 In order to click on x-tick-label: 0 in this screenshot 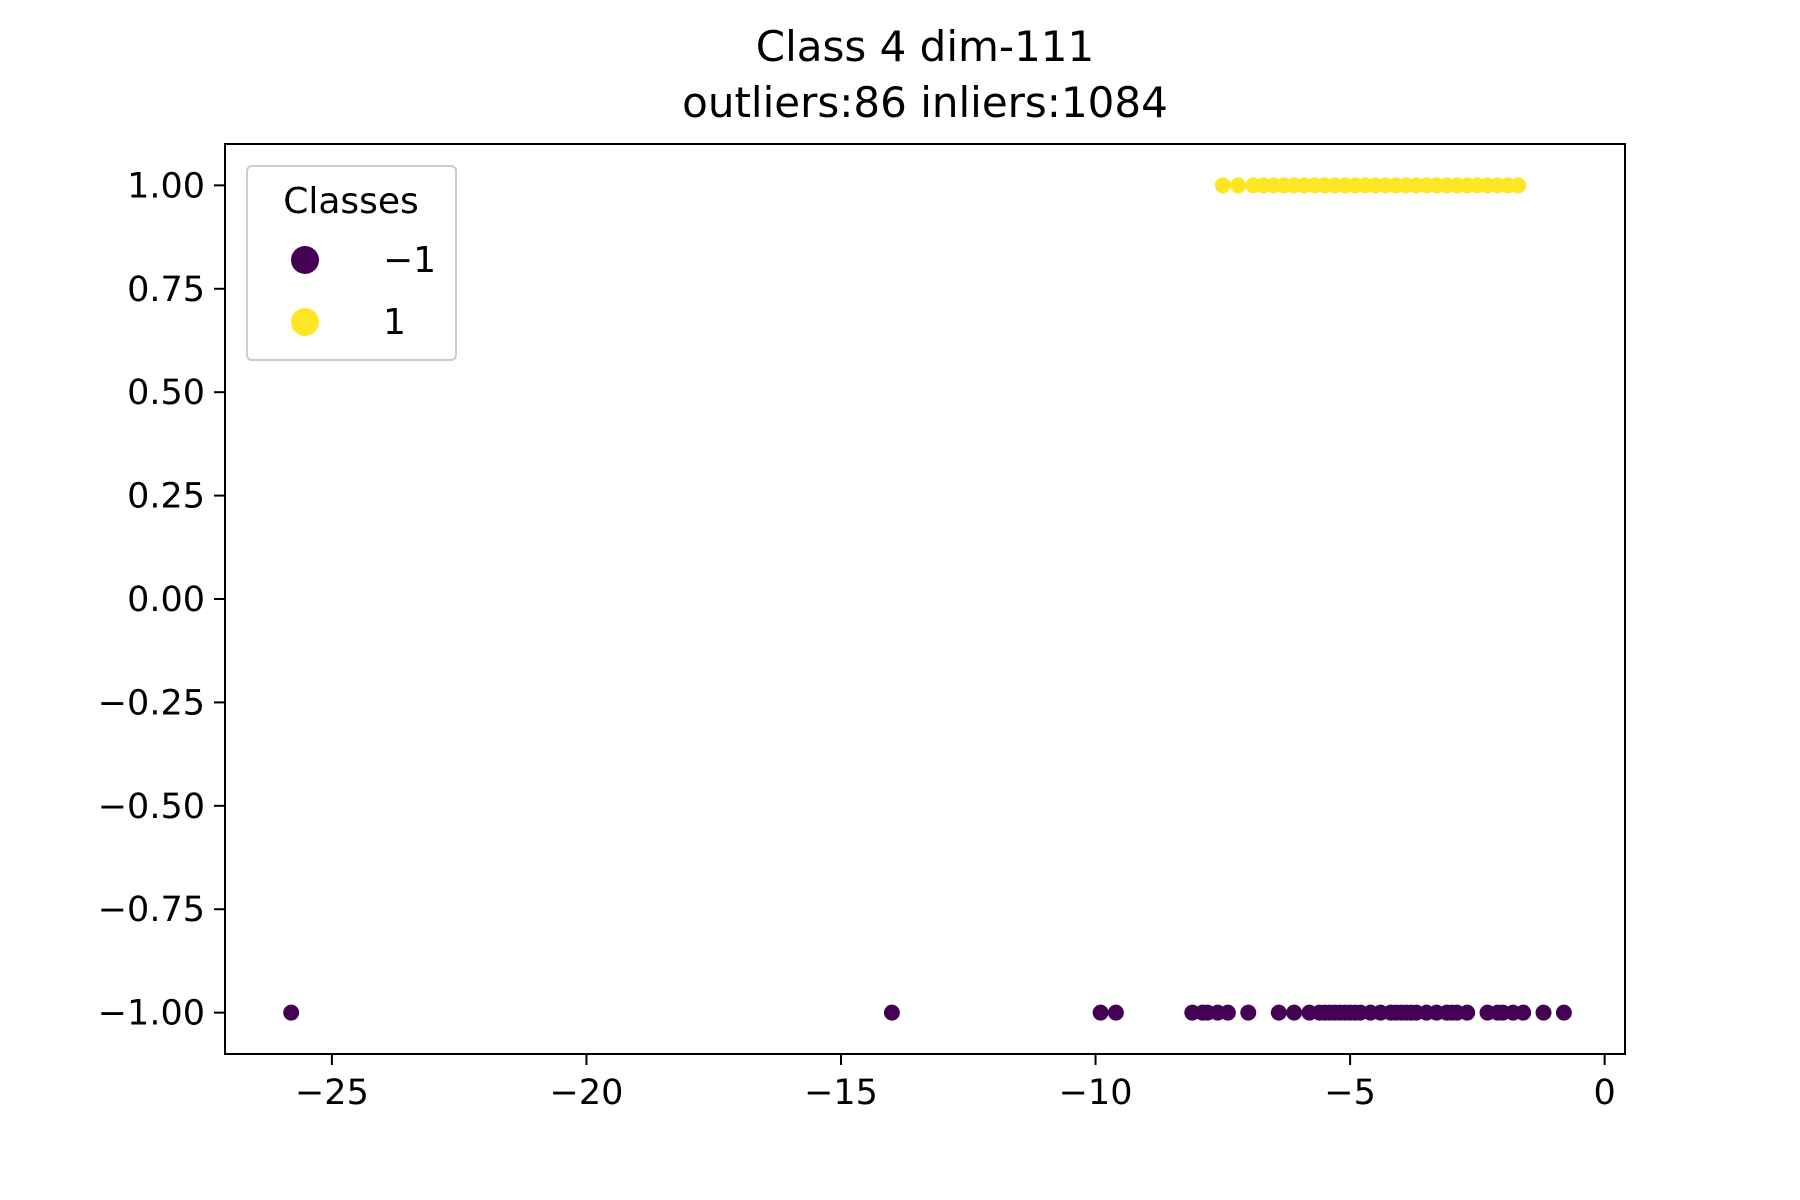, I will do `click(1604, 1093)`.